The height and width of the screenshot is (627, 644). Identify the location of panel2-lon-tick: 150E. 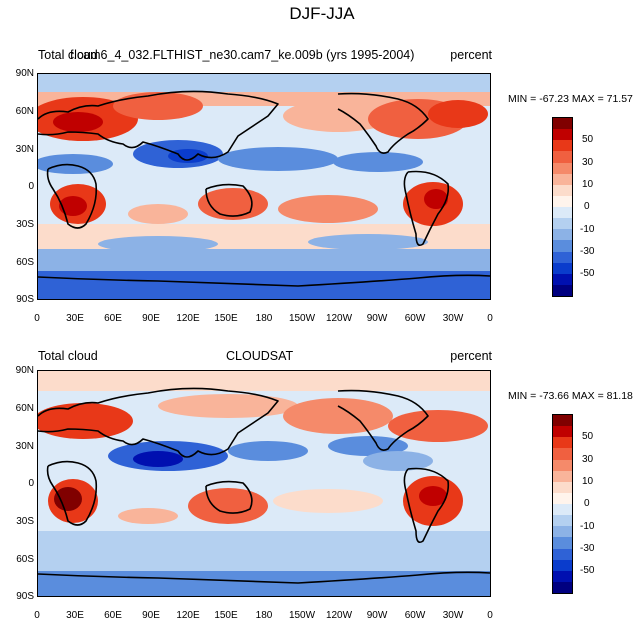
(226, 615).